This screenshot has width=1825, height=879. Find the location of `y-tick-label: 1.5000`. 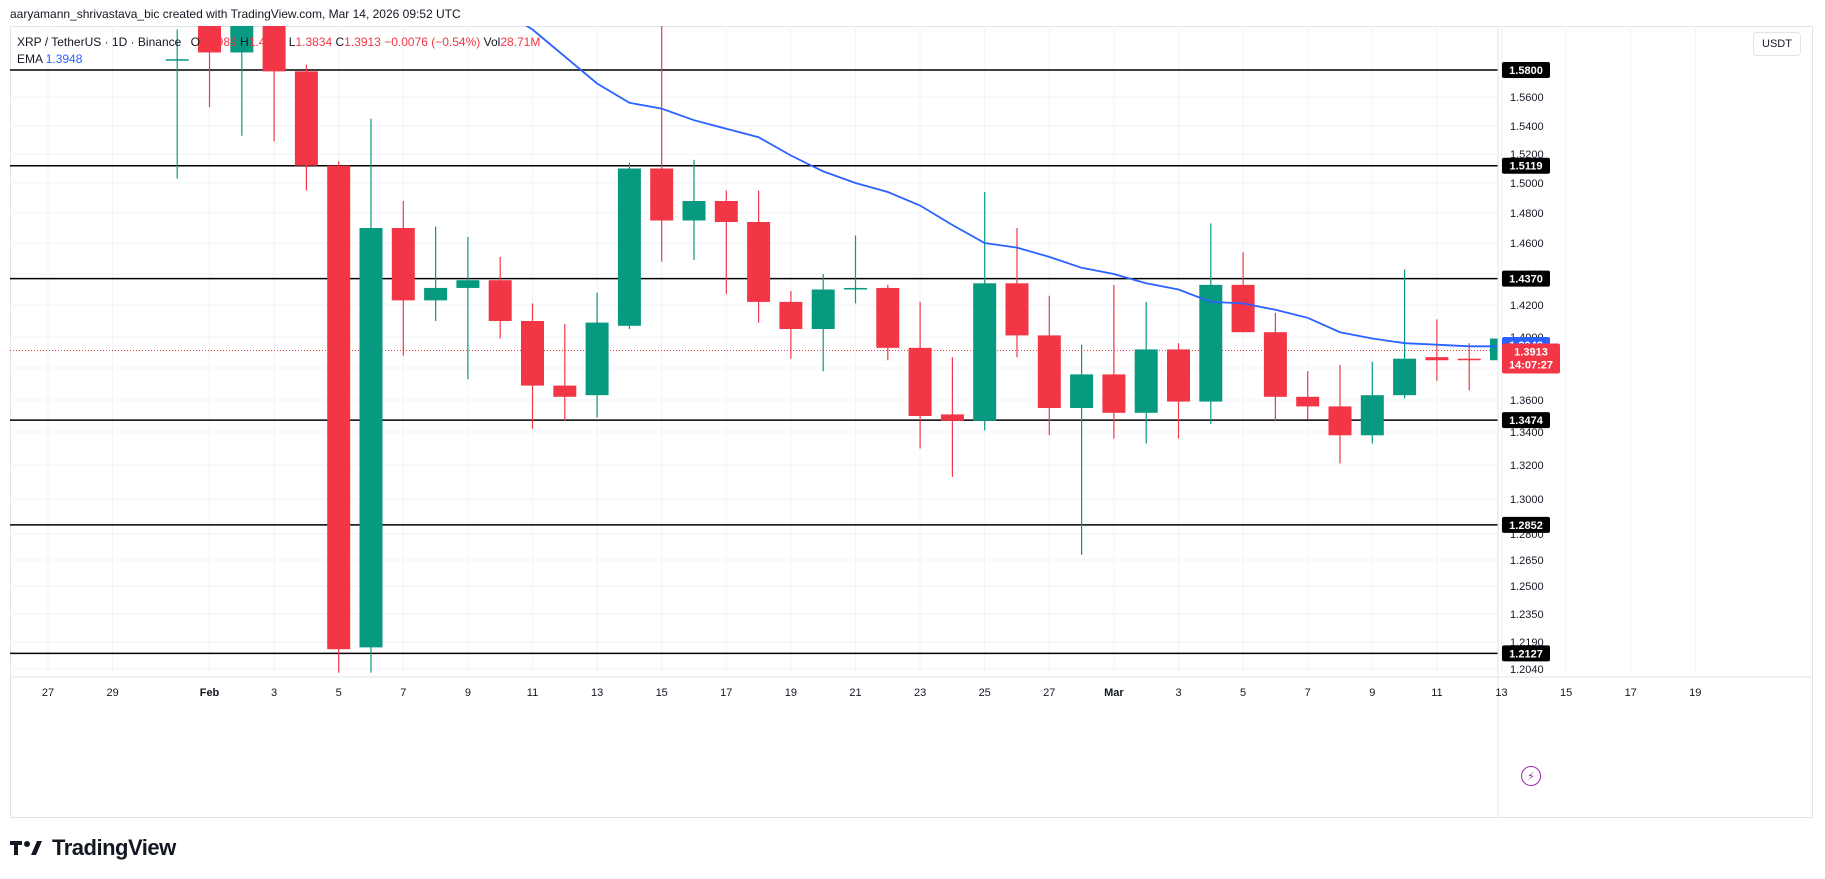

y-tick-label: 1.5000 is located at coordinates (1527, 184).